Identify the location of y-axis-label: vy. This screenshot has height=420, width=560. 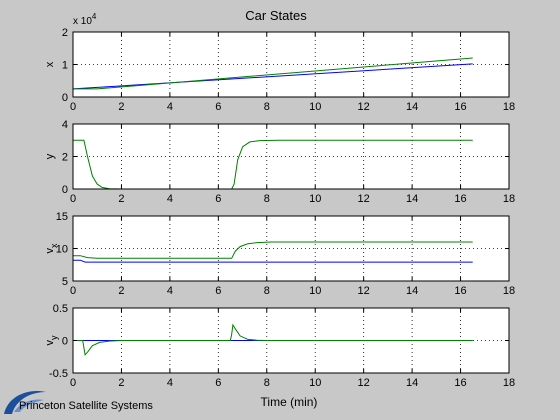
(51, 340).